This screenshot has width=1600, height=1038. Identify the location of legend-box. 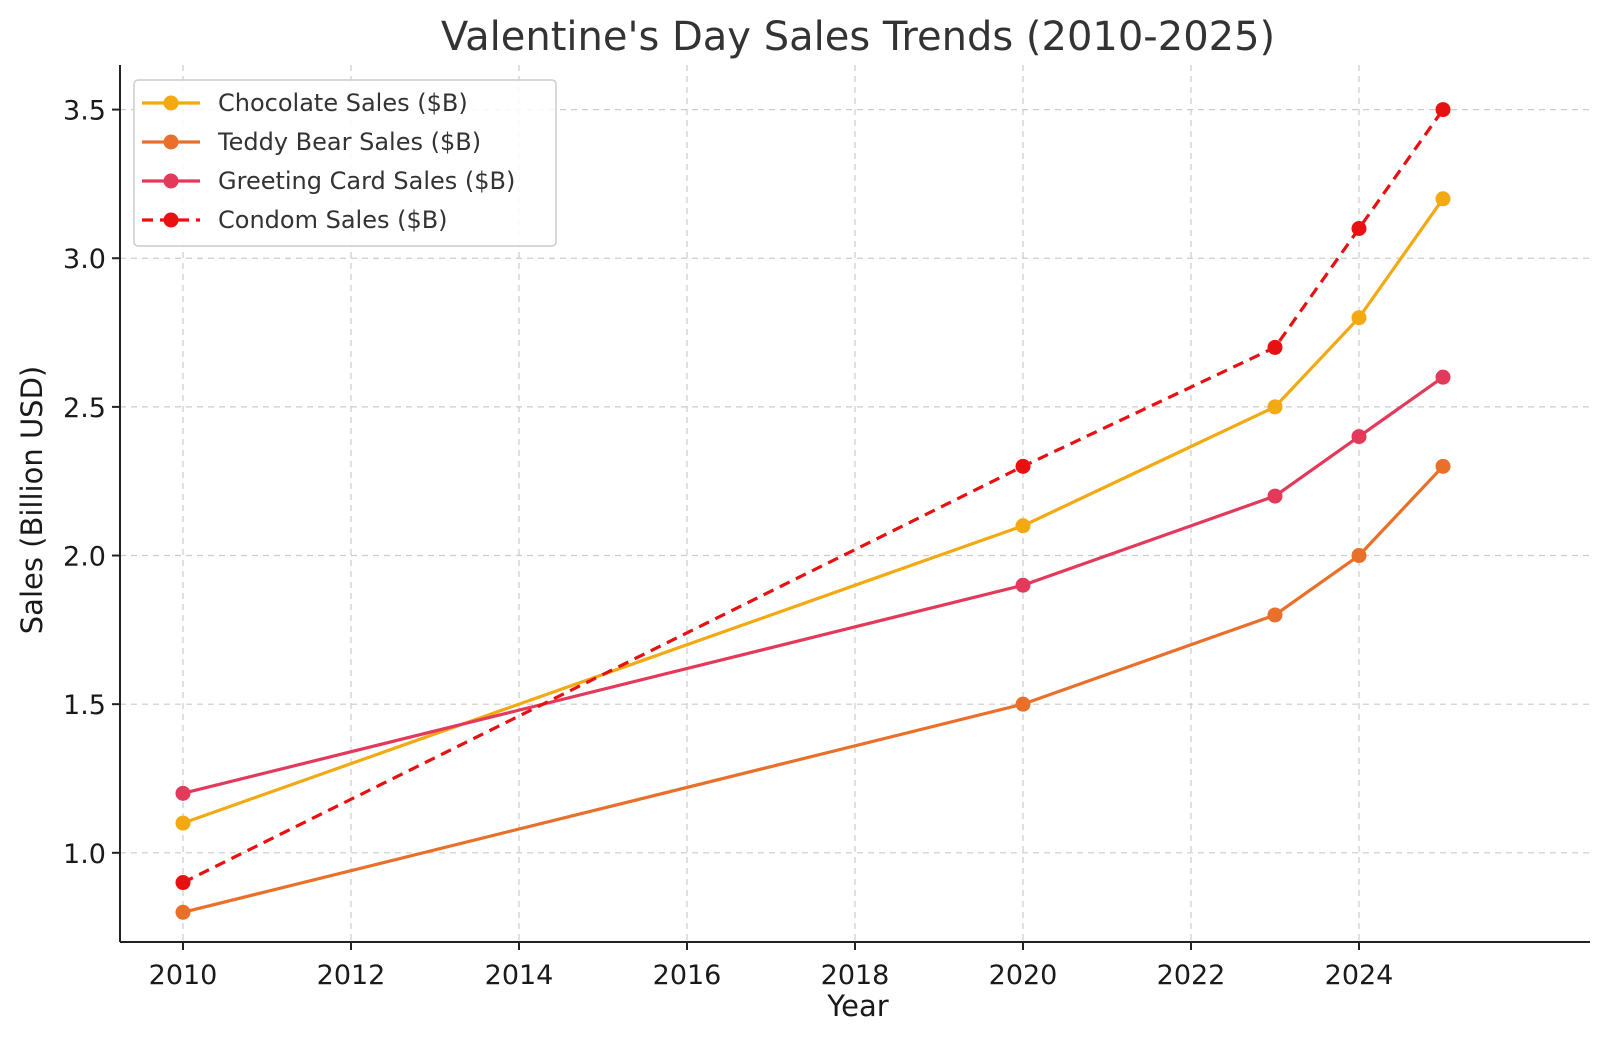
(345, 163).